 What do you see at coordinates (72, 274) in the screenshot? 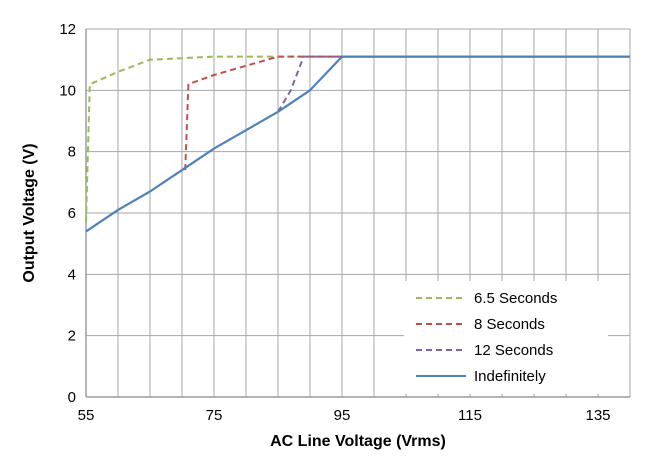
I see `y-tick-label: 4` at bounding box center [72, 274].